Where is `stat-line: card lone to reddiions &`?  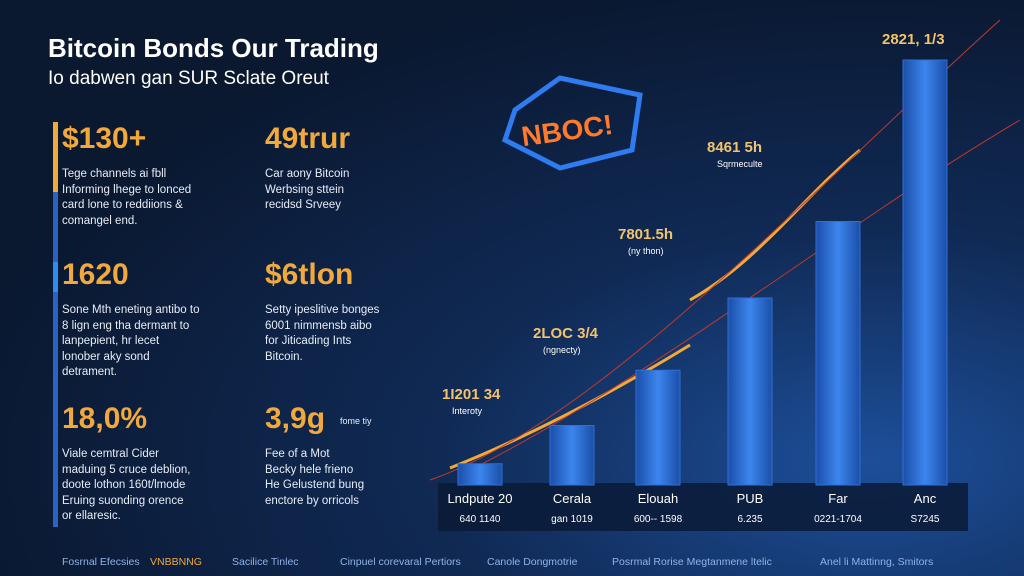 stat-line: card lone to reddiions & is located at coordinates (122, 205).